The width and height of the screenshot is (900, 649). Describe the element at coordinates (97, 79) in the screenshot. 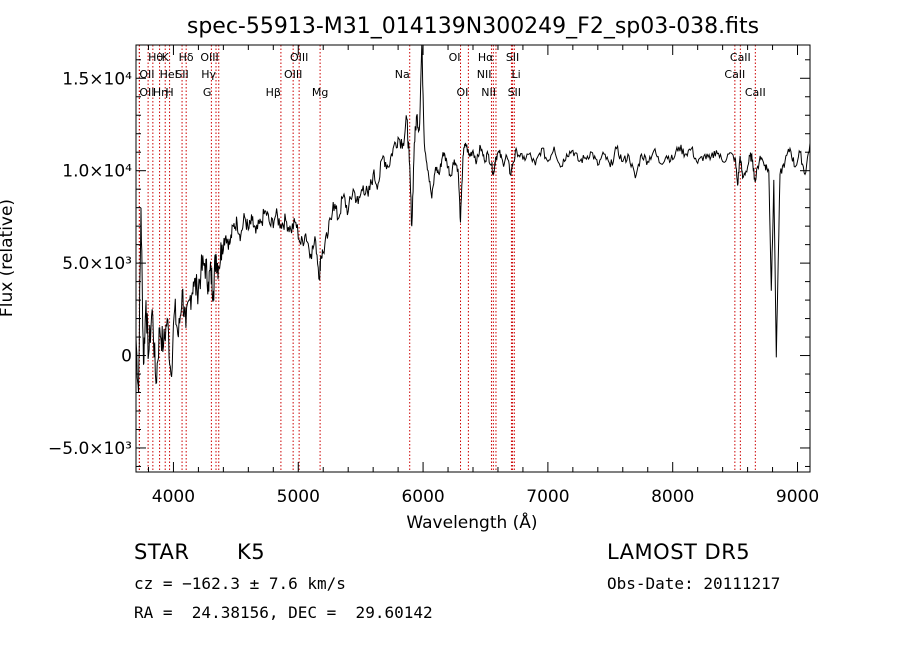

I see `y-tick-label: 1.5×10⁴` at that location.